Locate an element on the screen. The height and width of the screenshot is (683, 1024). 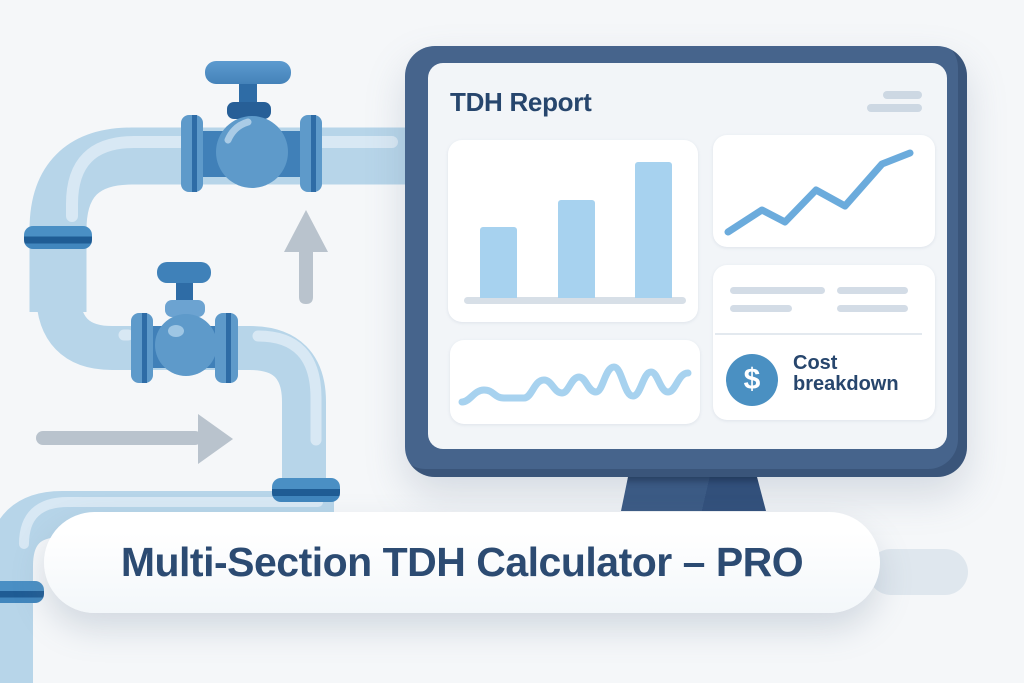
banner-title: Multi-Section TDH Calculator – PRO is located at coordinates (462, 562).